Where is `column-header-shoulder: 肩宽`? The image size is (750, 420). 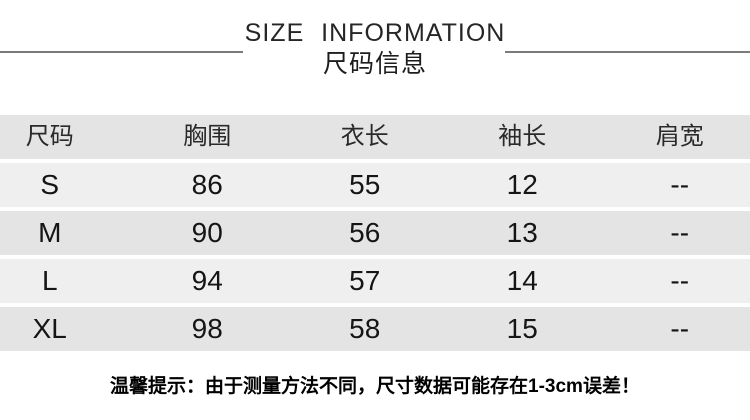 column-header-shoulder: 肩宽 is located at coordinates (679, 136).